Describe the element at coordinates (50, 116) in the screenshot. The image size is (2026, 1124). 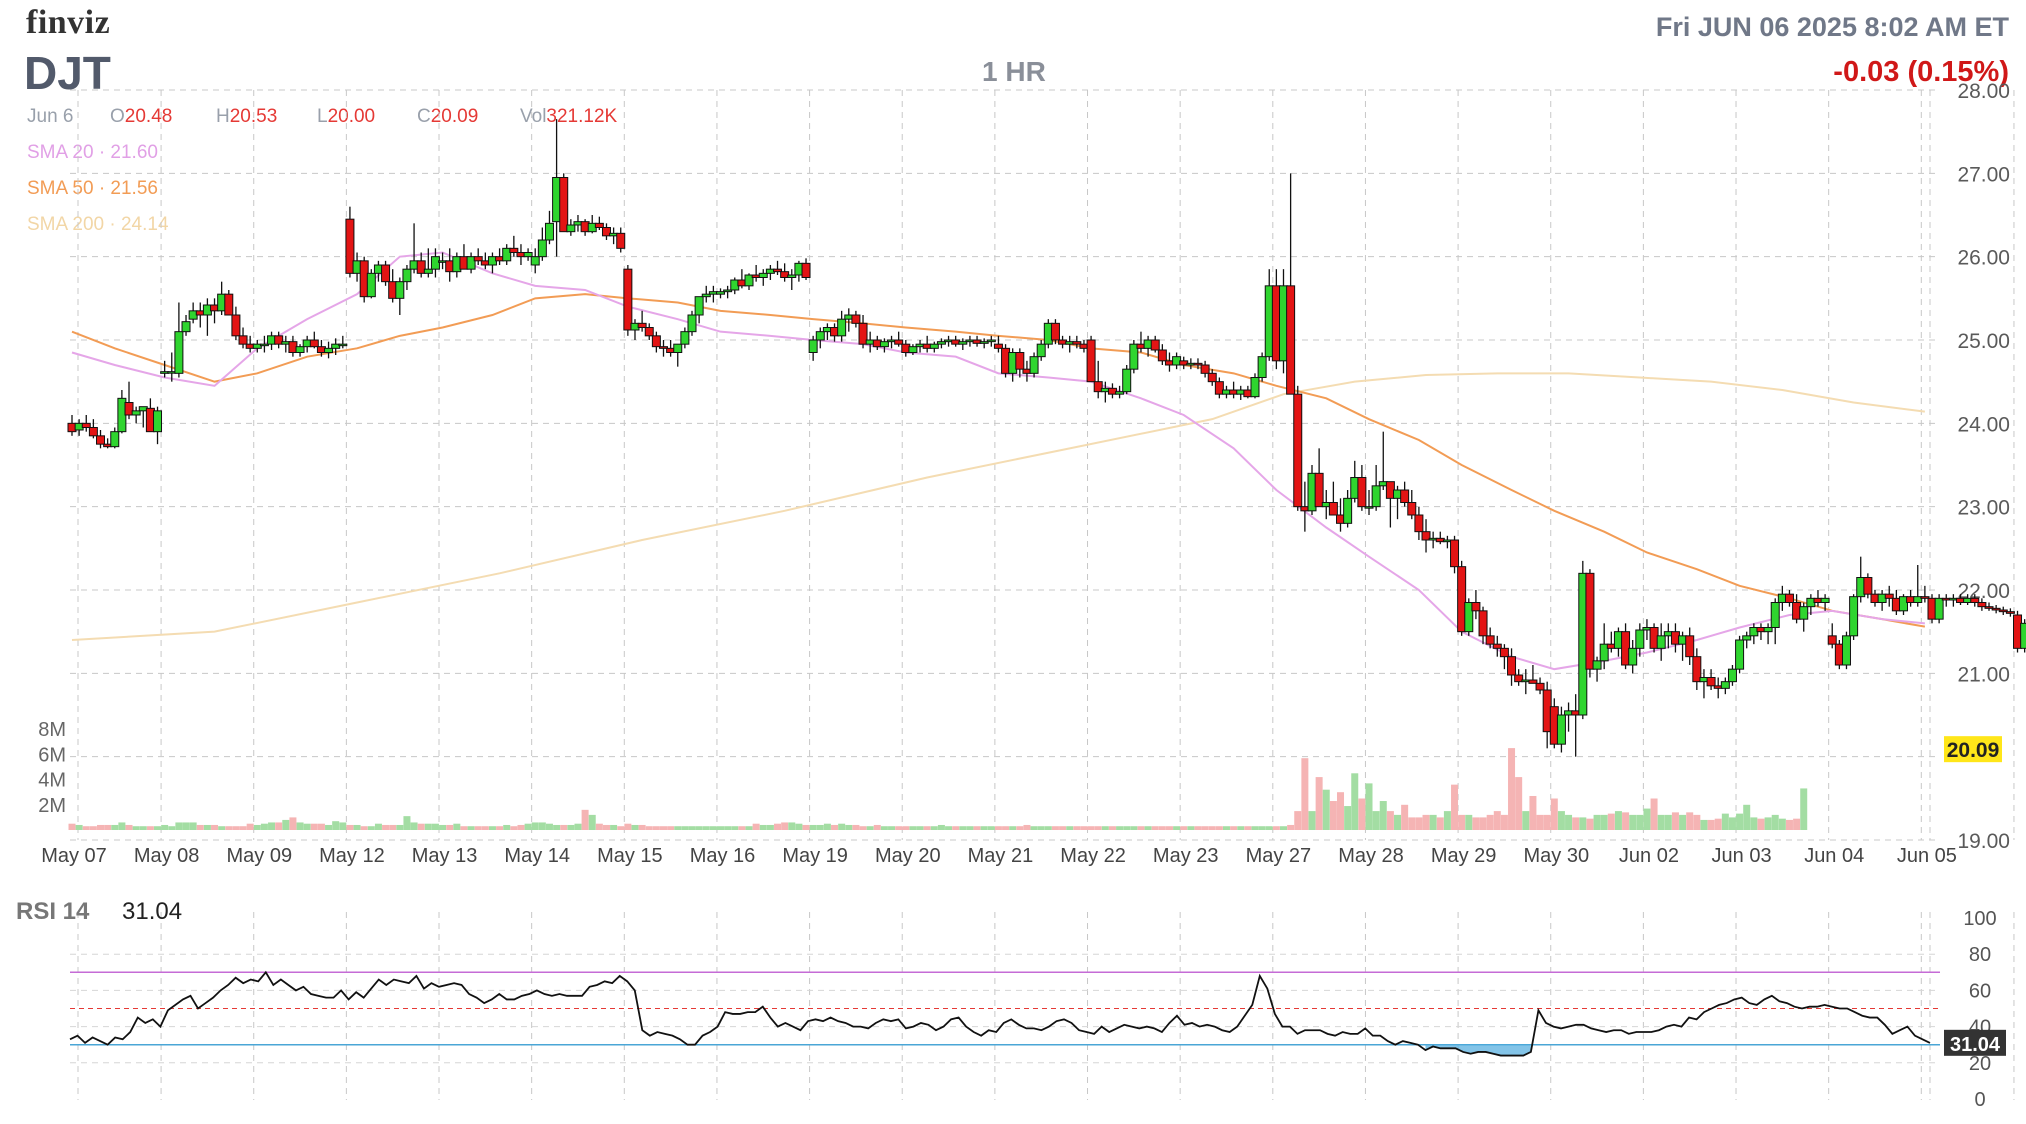
I see `ohlc-date: Jun 6` at that location.